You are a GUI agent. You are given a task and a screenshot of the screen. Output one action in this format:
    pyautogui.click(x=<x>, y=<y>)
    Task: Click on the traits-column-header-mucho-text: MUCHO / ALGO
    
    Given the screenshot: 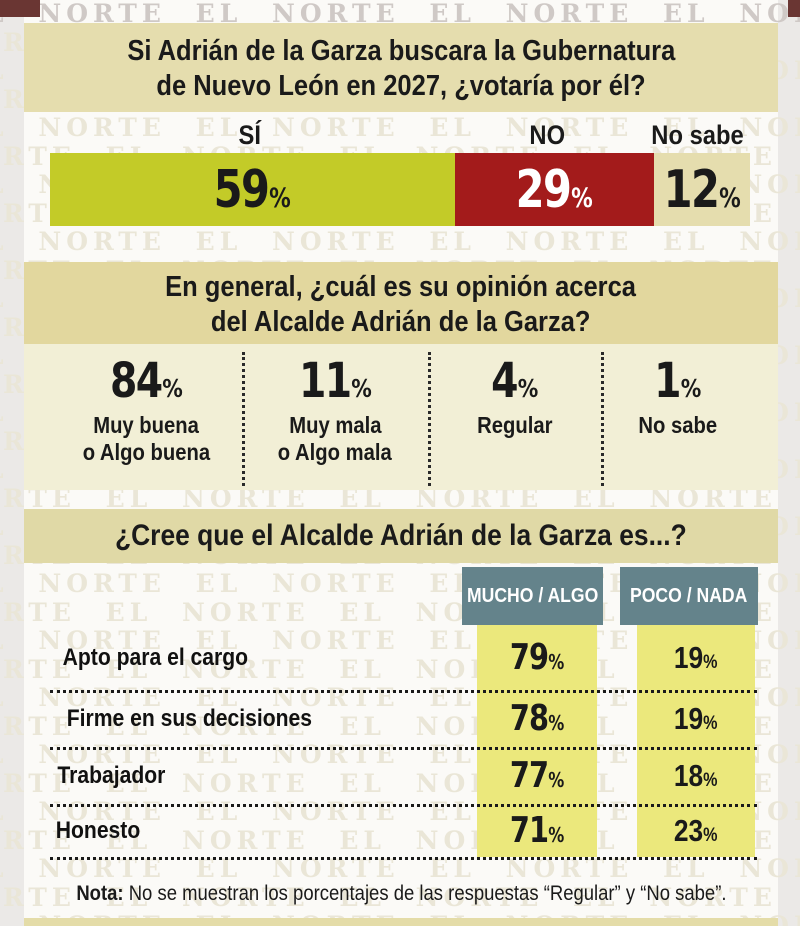 What is the action you would take?
    pyautogui.click(x=532, y=595)
    